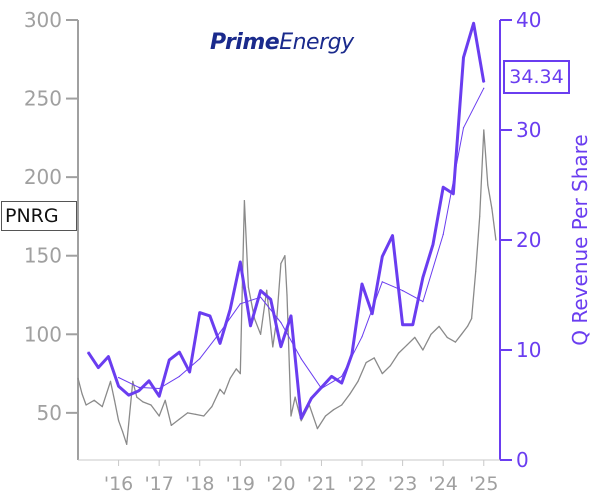 The width and height of the screenshot is (600, 500). Describe the element at coordinates (528, 130) in the screenshot. I see `right-tick-label: 30` at that location.